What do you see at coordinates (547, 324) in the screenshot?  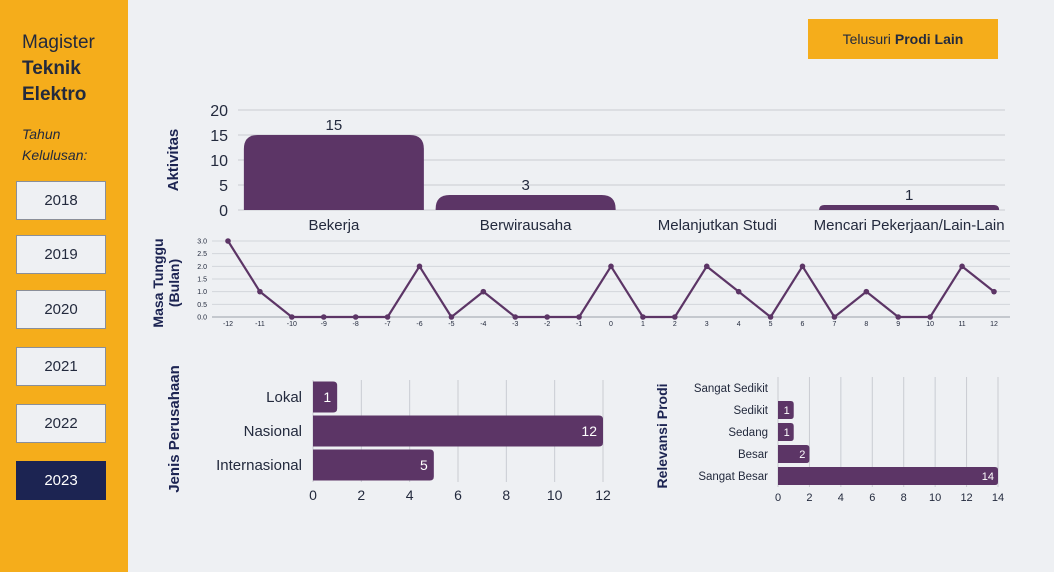 I see `x-tick-label: -2` at bounding box center [547, 324].